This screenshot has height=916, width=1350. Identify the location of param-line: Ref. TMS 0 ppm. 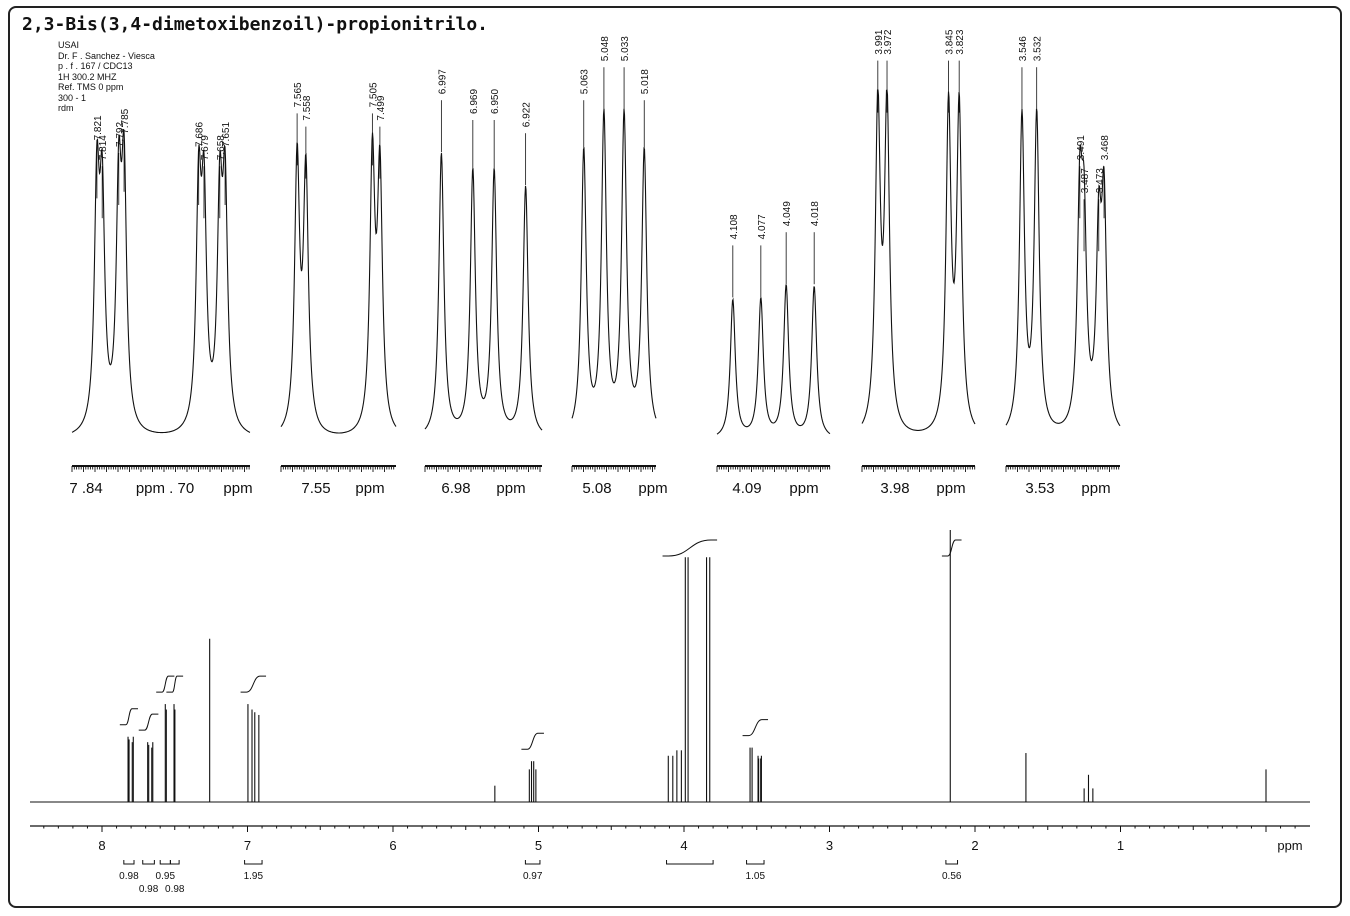
(91, 87).